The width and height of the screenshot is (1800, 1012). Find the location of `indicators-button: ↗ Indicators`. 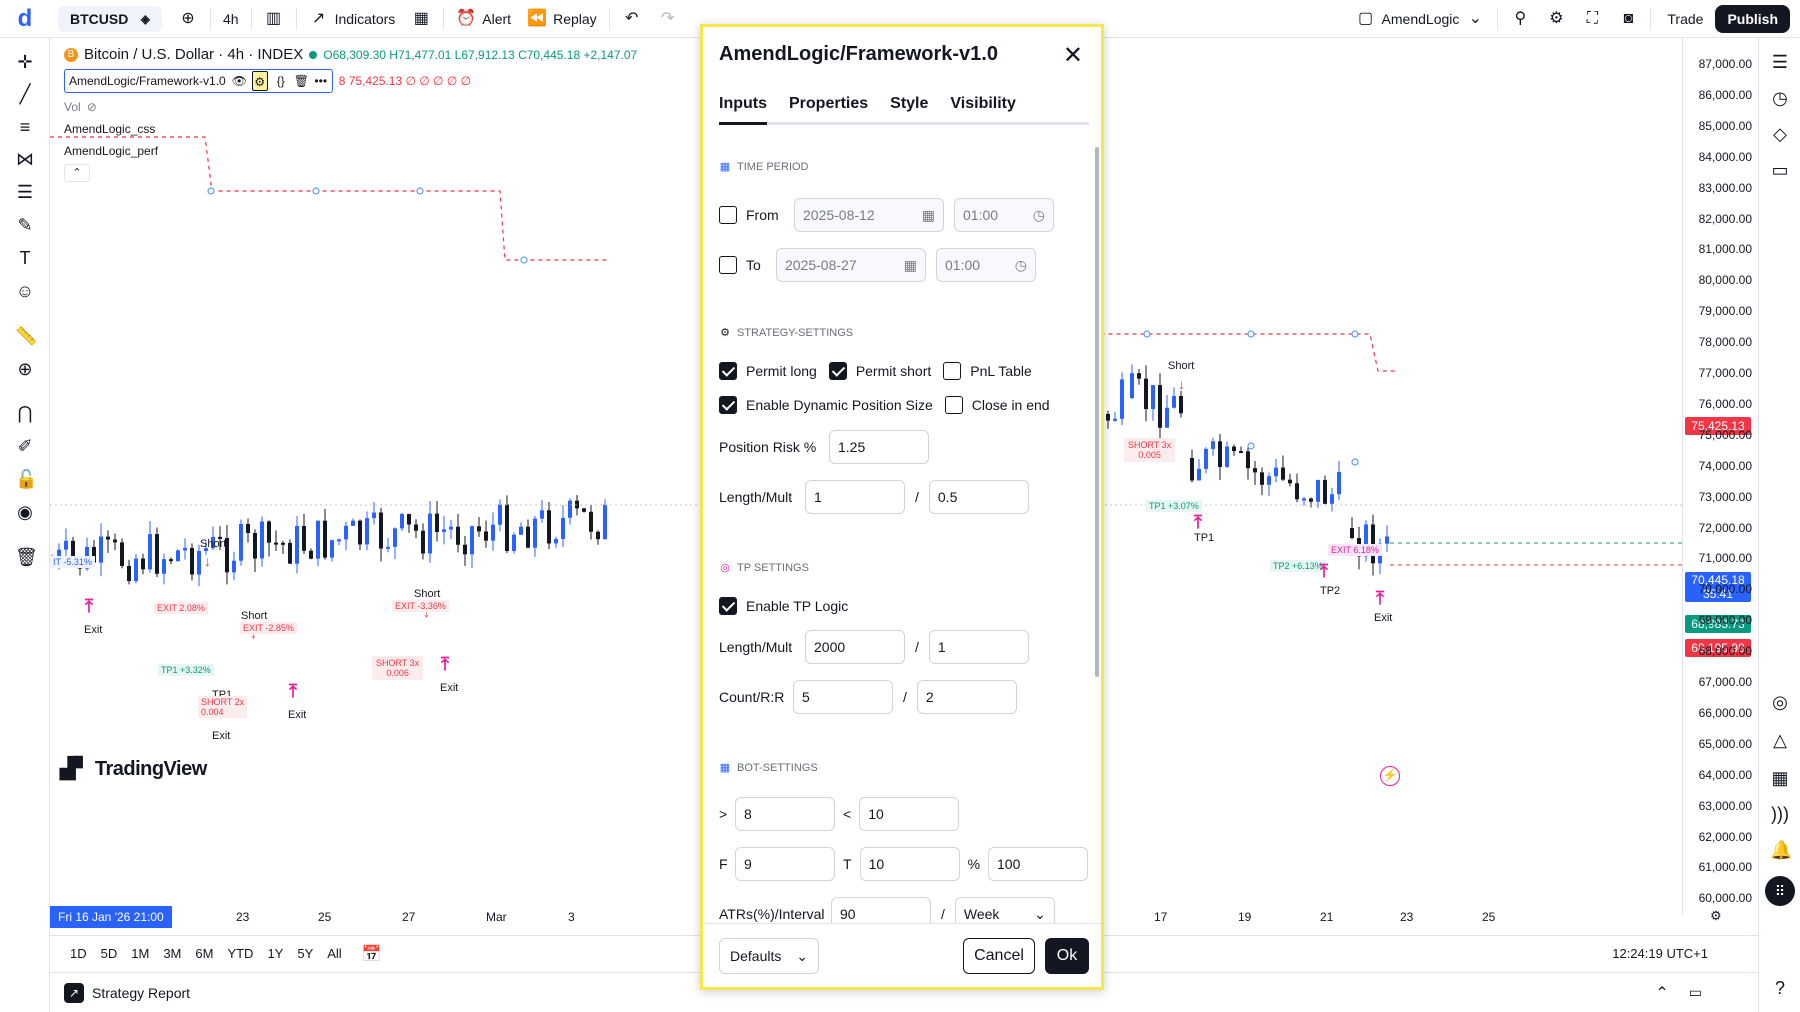

indicators-button: ↗ Indicators is located at coordinates (352, 19).